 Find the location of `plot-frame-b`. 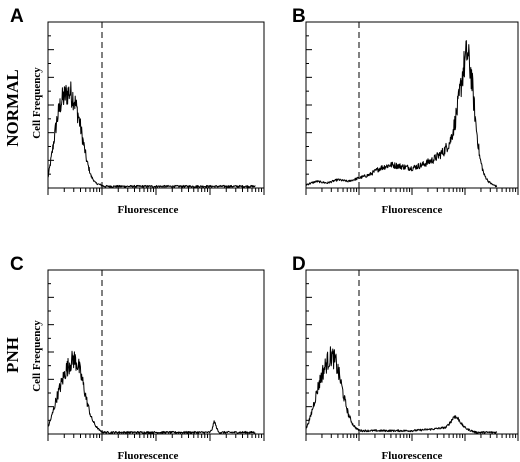

plot-frame-b is located at coordinates (412, 105).